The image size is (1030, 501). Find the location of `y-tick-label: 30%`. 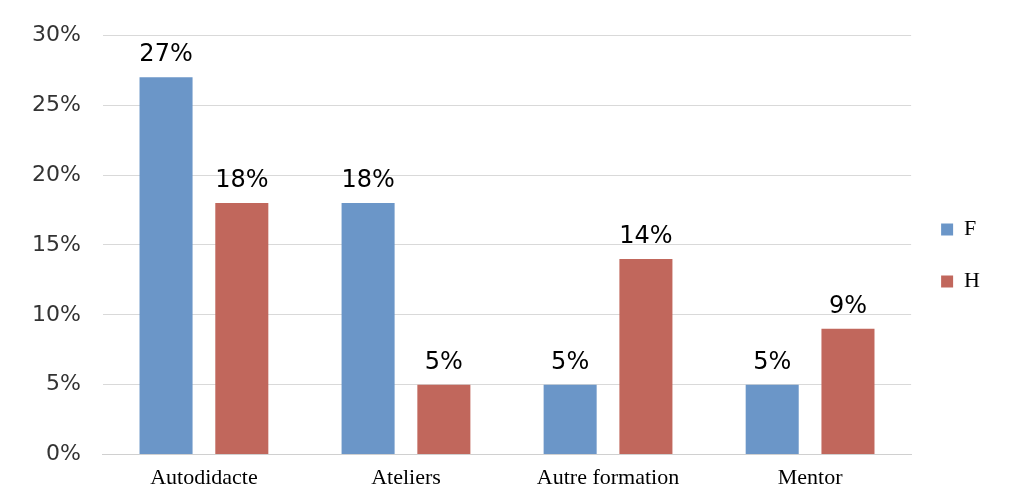

y-tick-label: 30% is located at coordinates (56, 33).